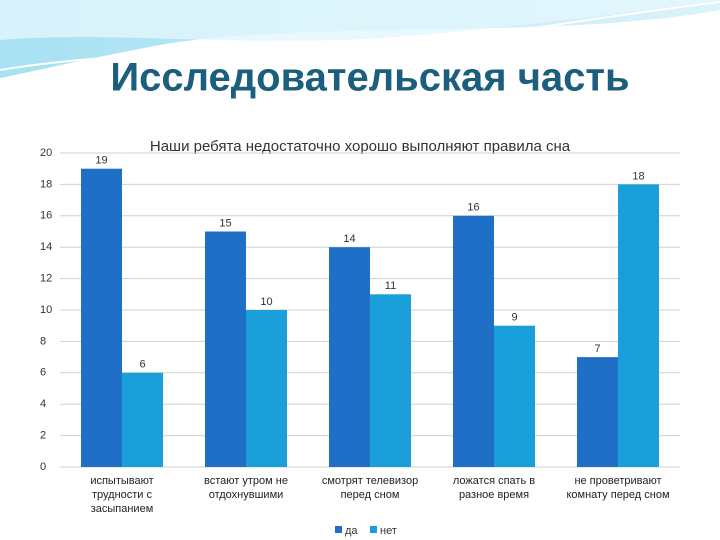 This screenshot has height=540, width=720. I want to click on y-tick-label: 10, so click(46, 310).